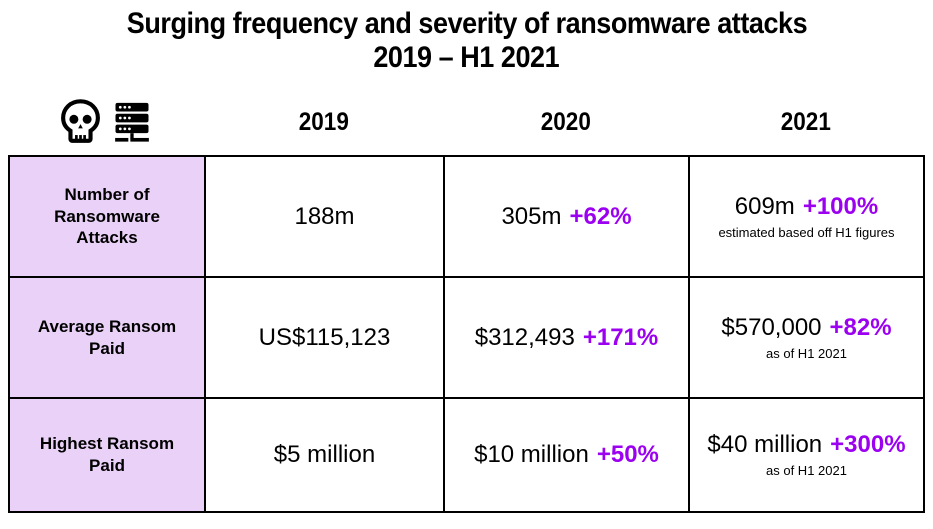 The image size is (933, 529). I want to click on value-cell: 609m +100% estimated based off H1 figures, so click(806, 216).